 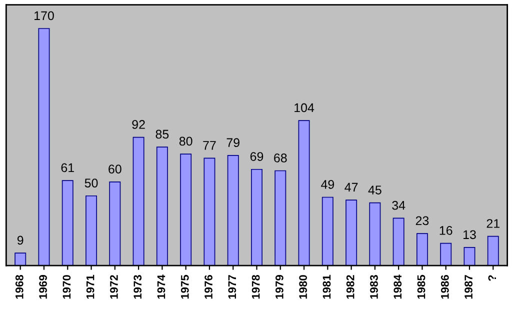 I want to click on data-label: 13, so click(x=469, y=235).